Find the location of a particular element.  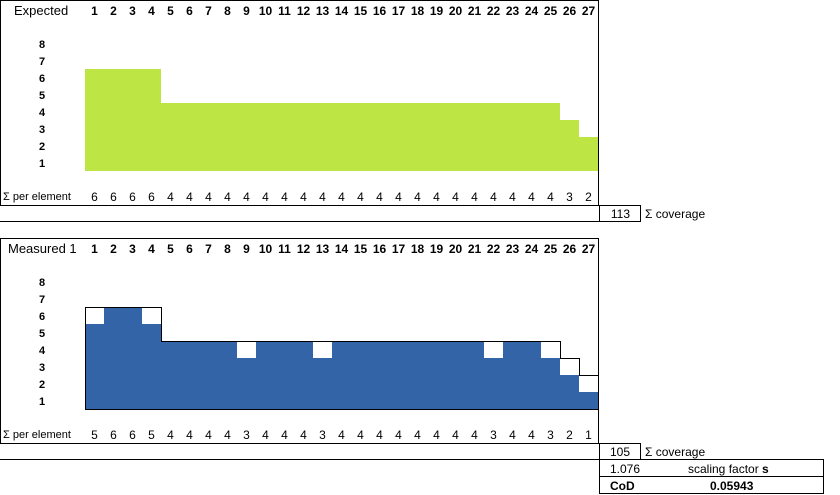

expected-column-header: 11 is located at coordinates (284, 11).